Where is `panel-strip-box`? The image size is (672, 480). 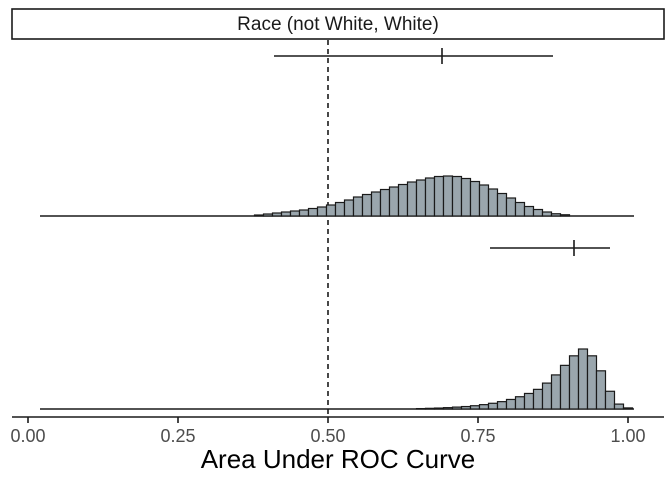
panel-strip-box is located at coordinates (338, 24).